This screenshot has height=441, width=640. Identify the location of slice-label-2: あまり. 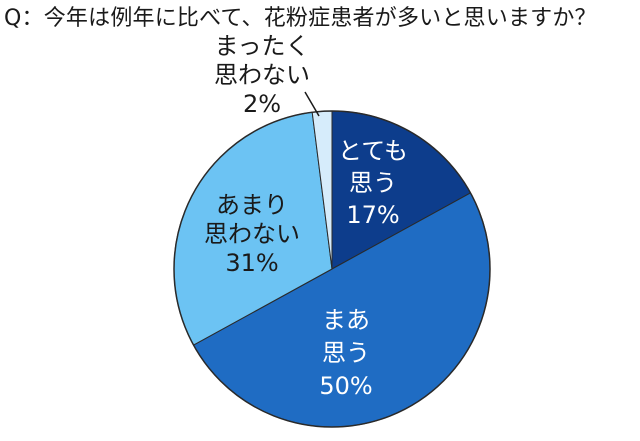
(252, 205).